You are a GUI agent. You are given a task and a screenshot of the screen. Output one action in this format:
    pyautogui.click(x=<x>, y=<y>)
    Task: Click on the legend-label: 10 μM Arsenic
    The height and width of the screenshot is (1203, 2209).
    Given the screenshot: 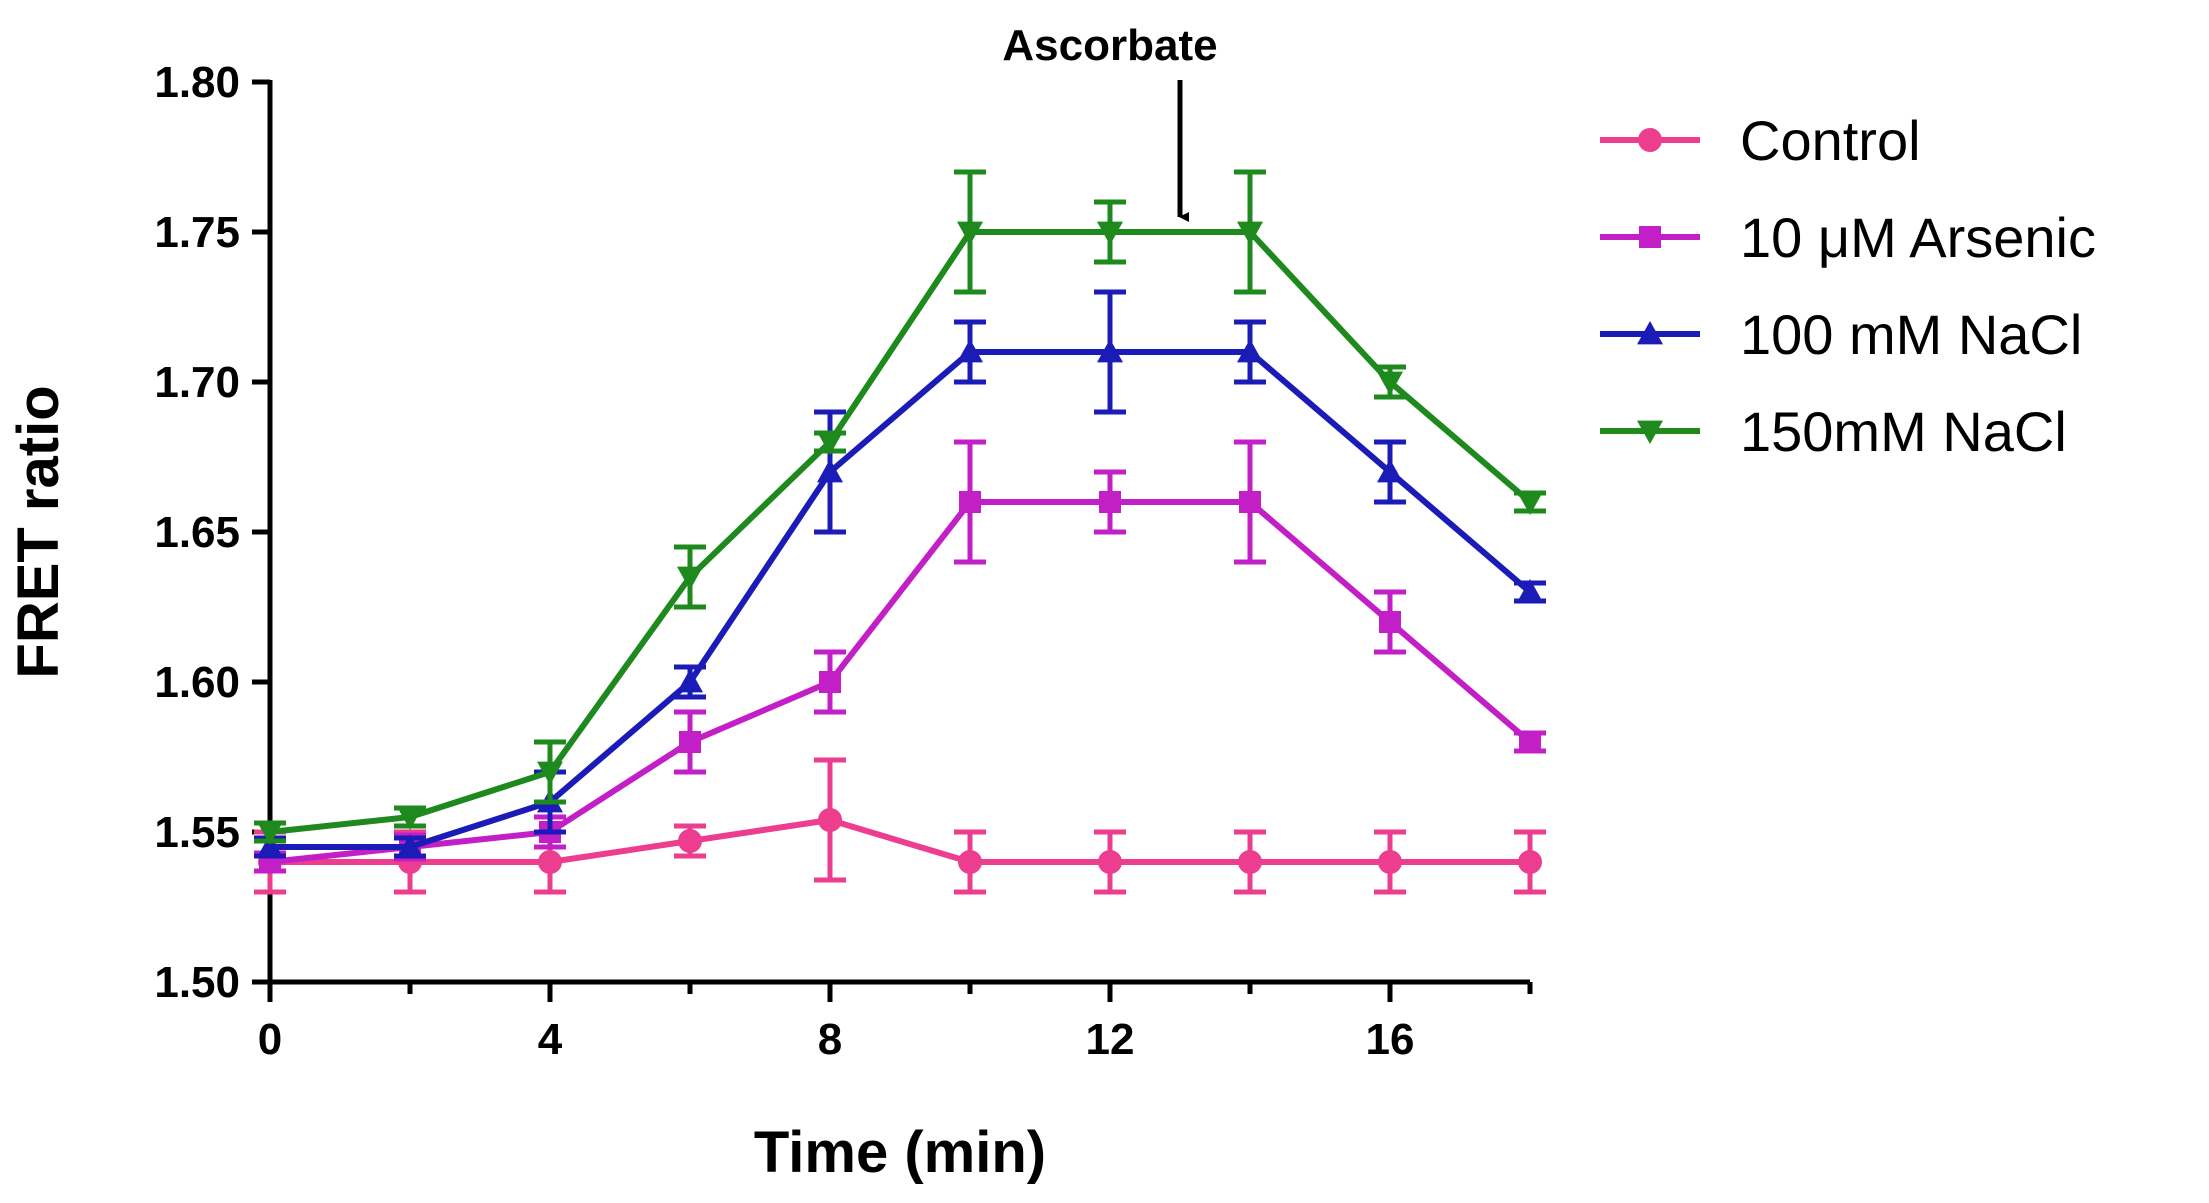 What is the action you would take?
    pyautogui.click(x=1918, y=237)
    